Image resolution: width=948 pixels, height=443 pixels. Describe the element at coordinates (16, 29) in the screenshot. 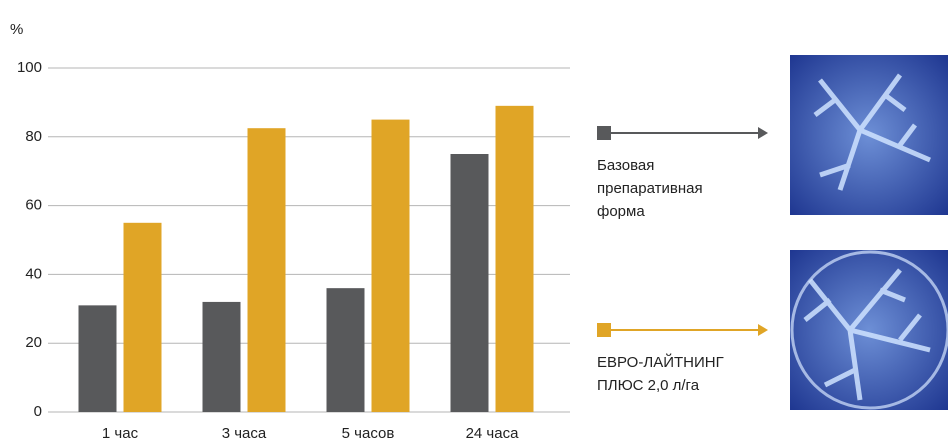

I see `y-axis-label: %` at that location.